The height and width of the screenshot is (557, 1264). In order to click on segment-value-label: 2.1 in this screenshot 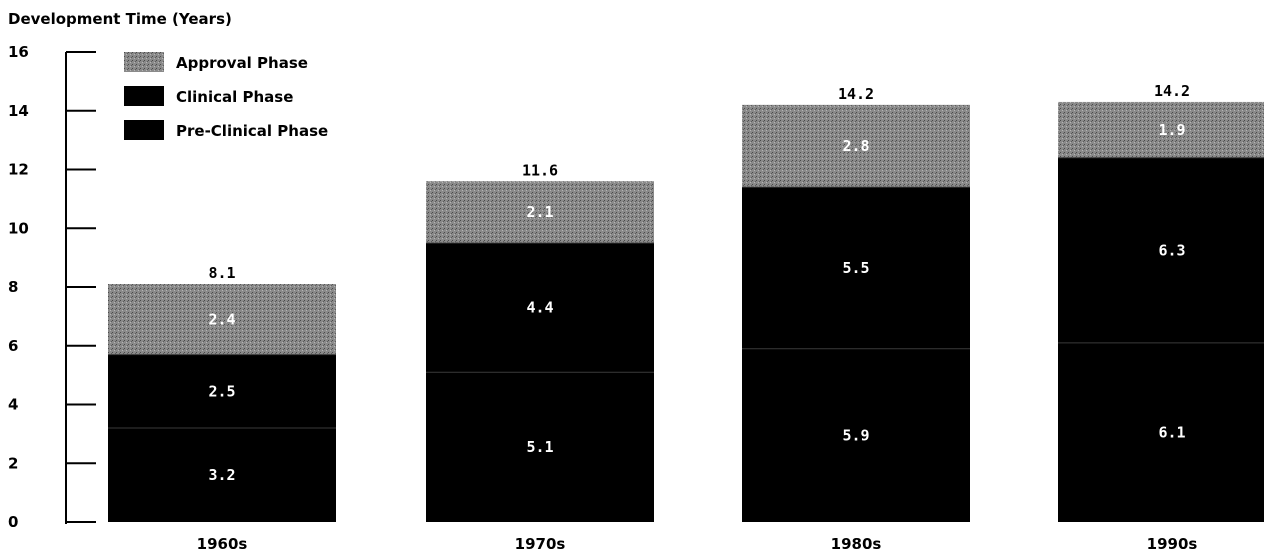, I will do `click(539, 212)`.